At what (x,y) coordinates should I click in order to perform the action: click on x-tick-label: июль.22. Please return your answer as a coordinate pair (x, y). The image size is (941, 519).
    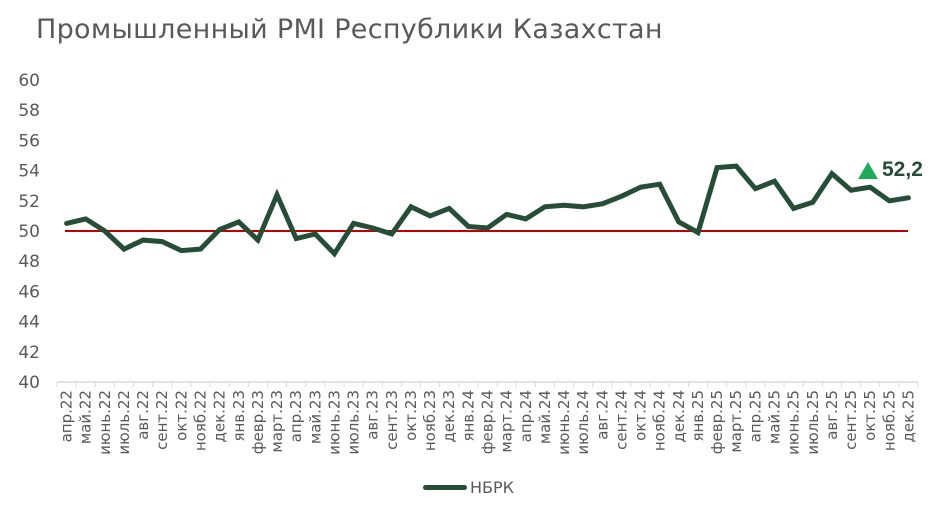
    Looking at the image, I should click on (124, 422).